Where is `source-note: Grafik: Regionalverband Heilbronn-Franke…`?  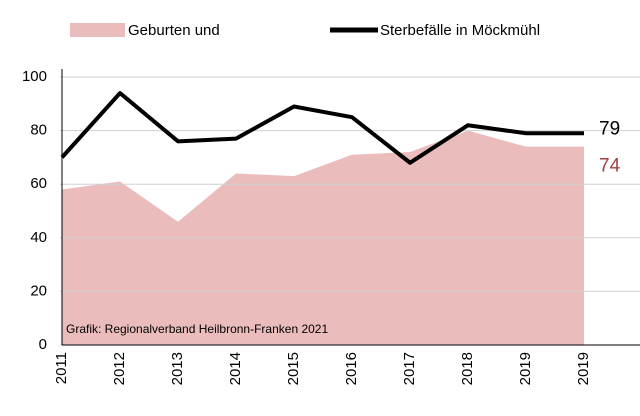
source-note: Grafik: Regionalverband Heilbronn-Franke… is located at coordinates (197, 329).